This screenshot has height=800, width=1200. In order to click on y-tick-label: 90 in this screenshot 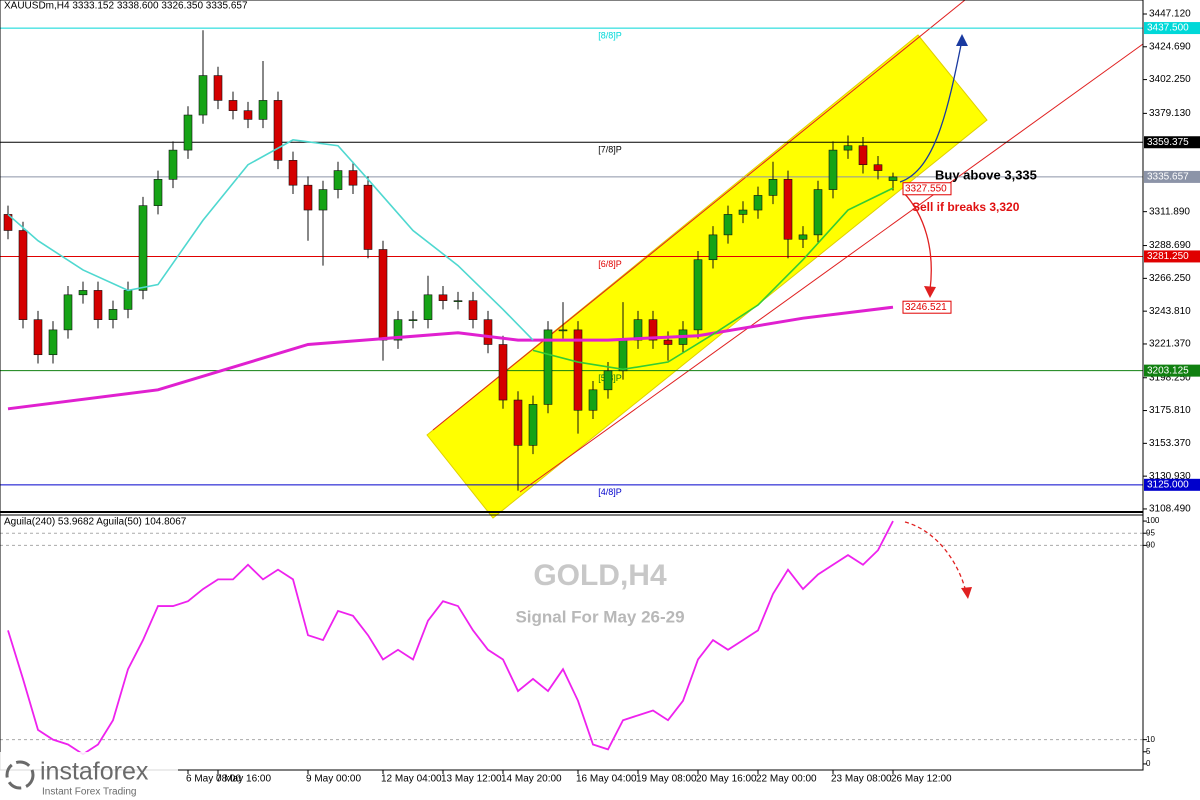, I will do `click(1150, 544)`.